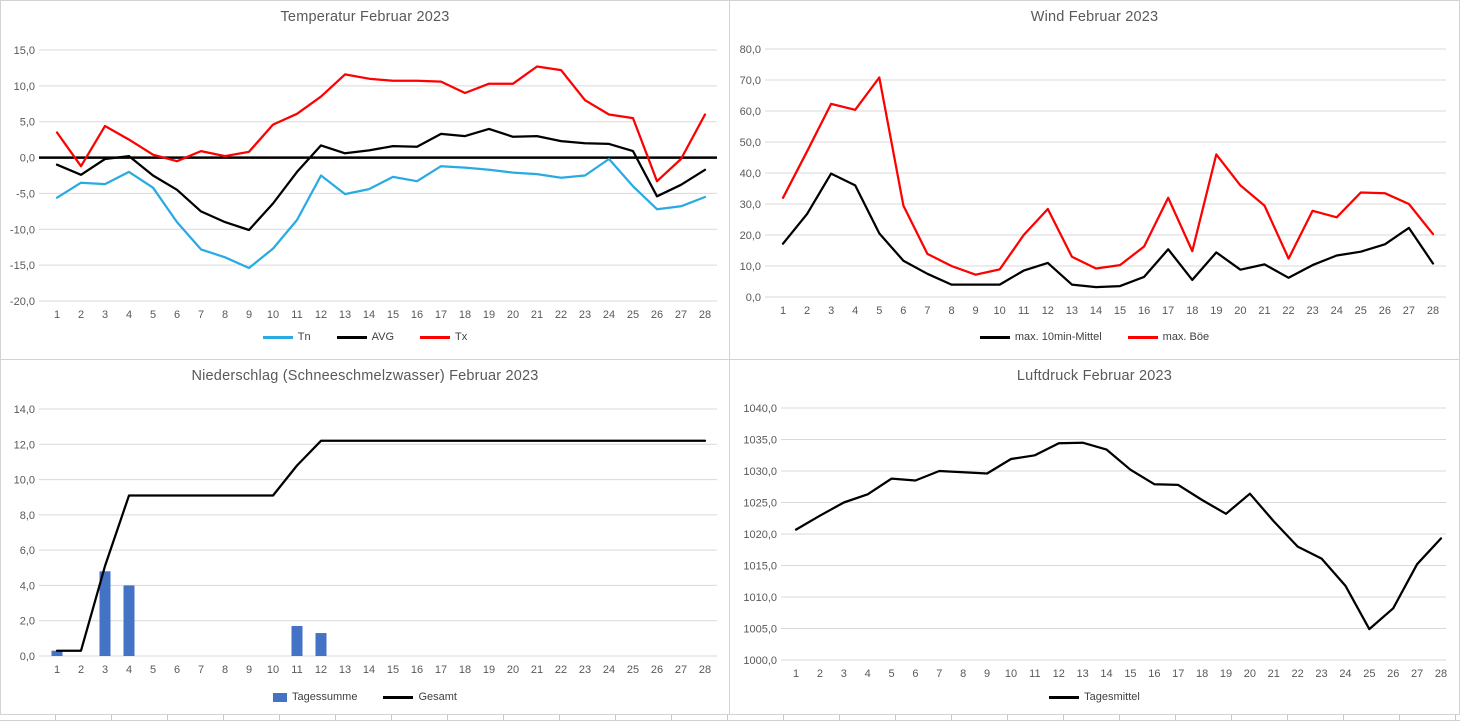  What do you see at coordinates (760, 441) in the screenshot?
I see `y-tick-label: 1035,0` at bounding box center [760, 441].